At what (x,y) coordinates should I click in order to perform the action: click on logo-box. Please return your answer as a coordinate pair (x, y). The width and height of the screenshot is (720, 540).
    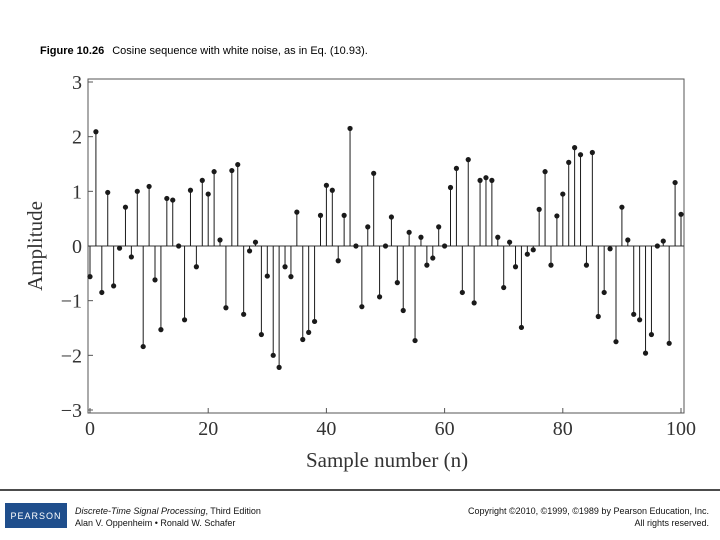
    Looking at the image, I should click on (36, 515).